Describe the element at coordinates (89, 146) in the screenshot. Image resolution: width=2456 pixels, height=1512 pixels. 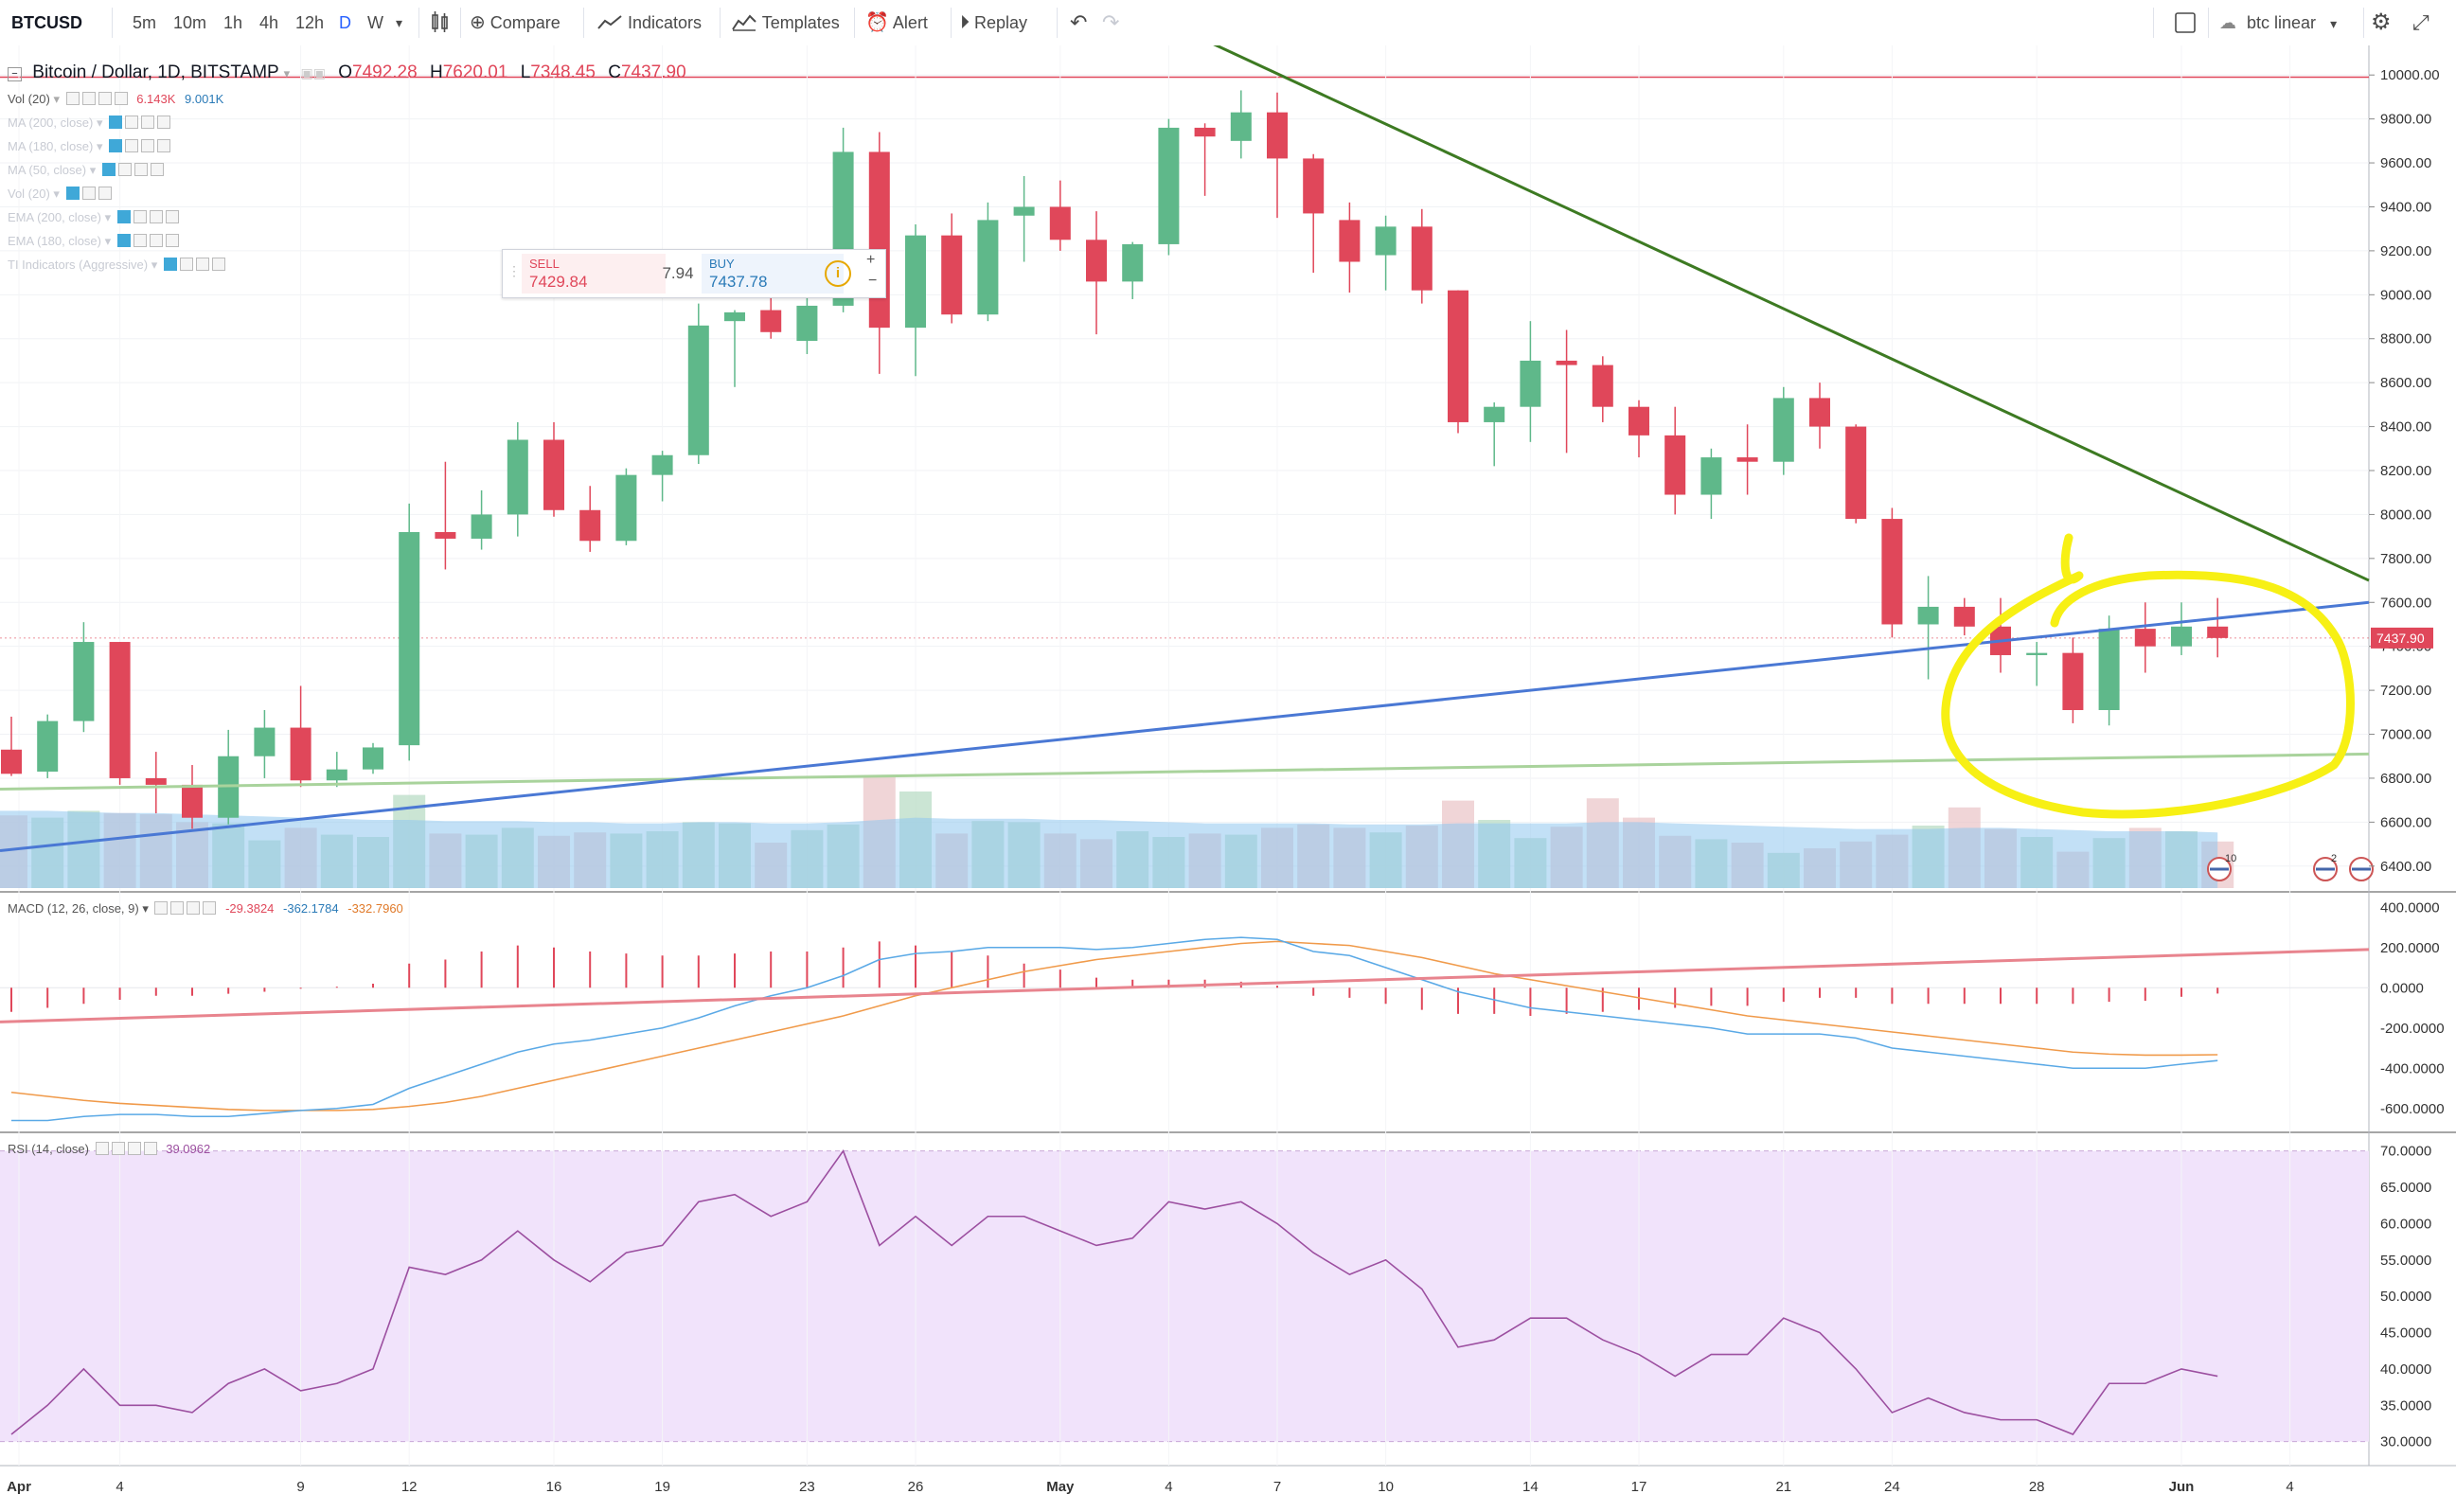
I see `legend-ma-180: MA (180, close) ▾` at that location.